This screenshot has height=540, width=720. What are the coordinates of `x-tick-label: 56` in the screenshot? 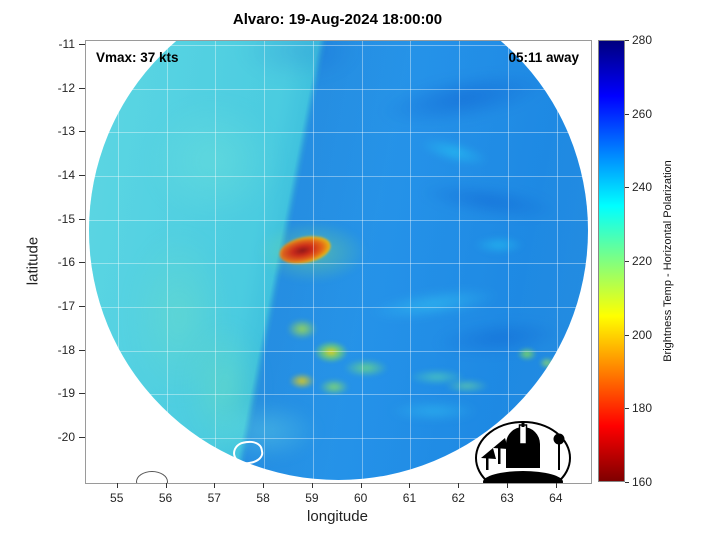 It's located at (165, 498).